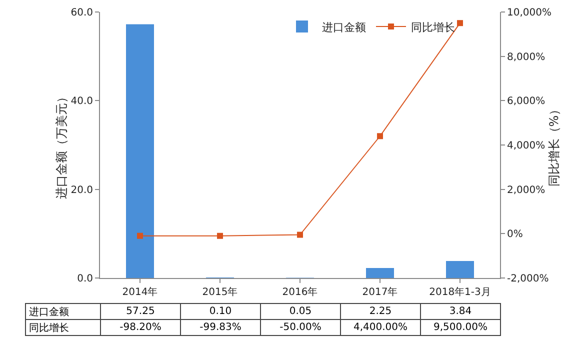  What do you see at coordinates (300, 292) in the screenshot?
I see `x-tick-label: 2016年` at bounding box center [300, 292].